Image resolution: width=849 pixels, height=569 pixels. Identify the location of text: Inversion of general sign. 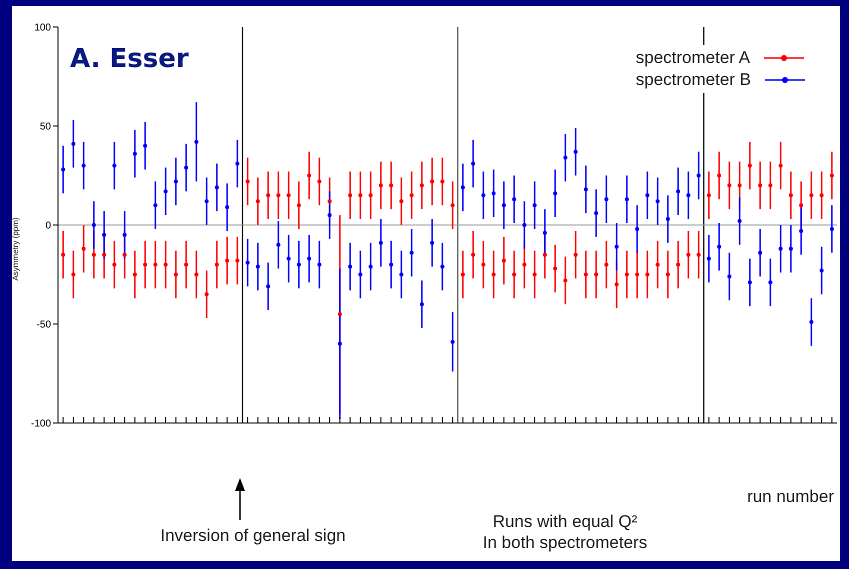
(253, 535).